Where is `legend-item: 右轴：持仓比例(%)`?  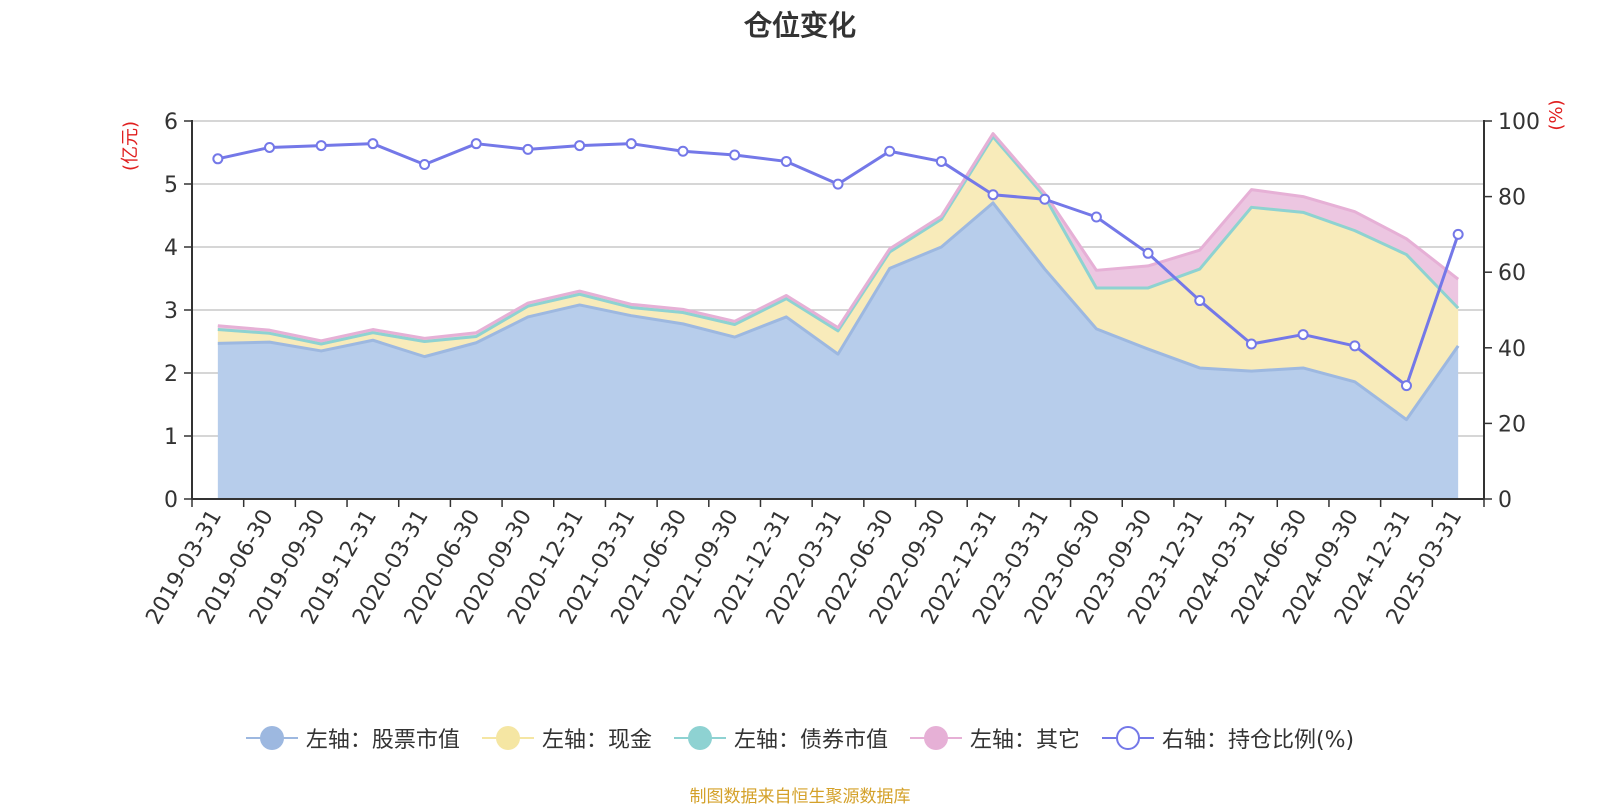
legend-item: 右轴：持仓比例(%) is located at coordinates (1228, 738).